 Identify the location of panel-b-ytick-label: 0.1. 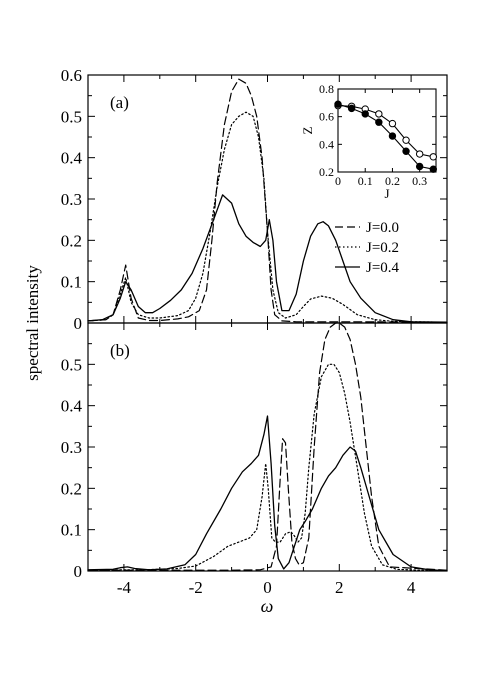
(71, 530).